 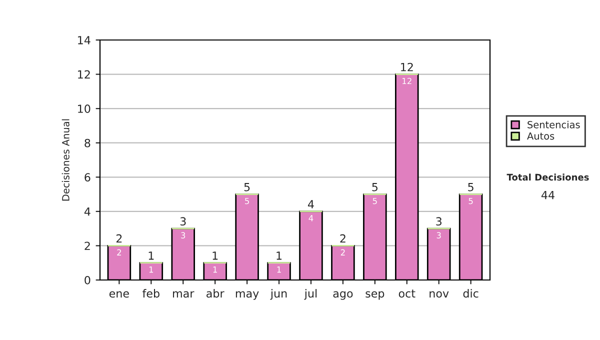 I want to click on y-tick-label: 2, so click(x=87, y=246).